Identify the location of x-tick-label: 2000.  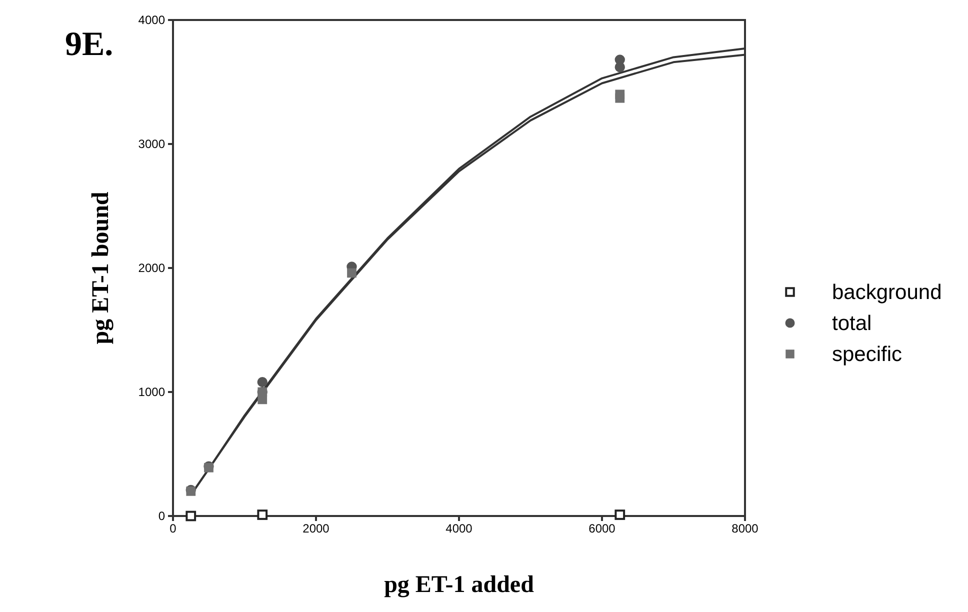
(316, 529).